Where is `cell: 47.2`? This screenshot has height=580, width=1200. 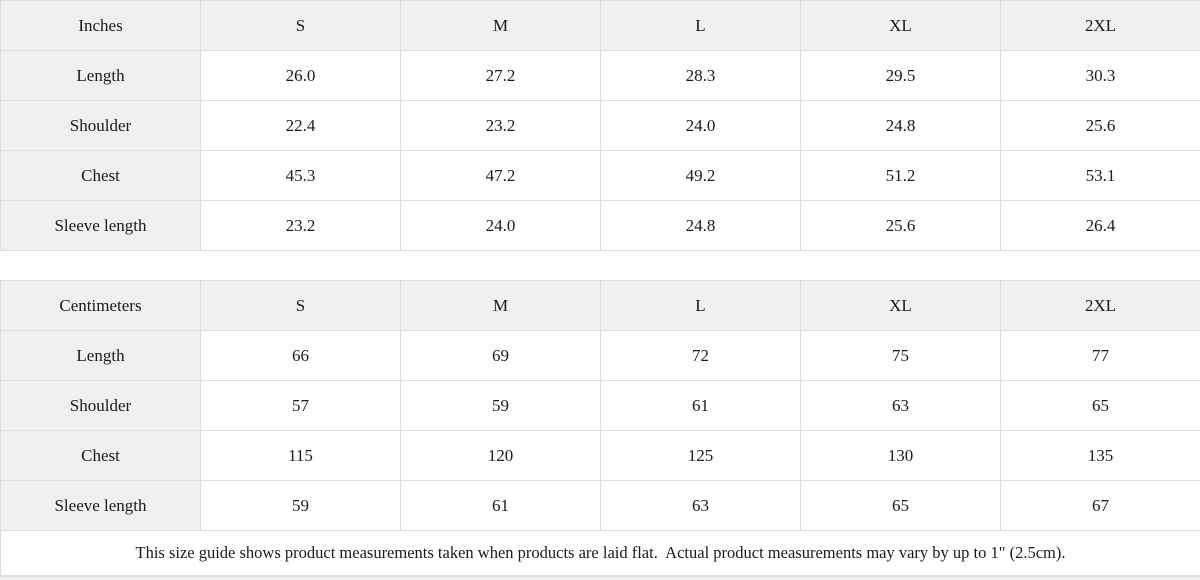
cell: 47.2 is located at coordinates (500, 175).